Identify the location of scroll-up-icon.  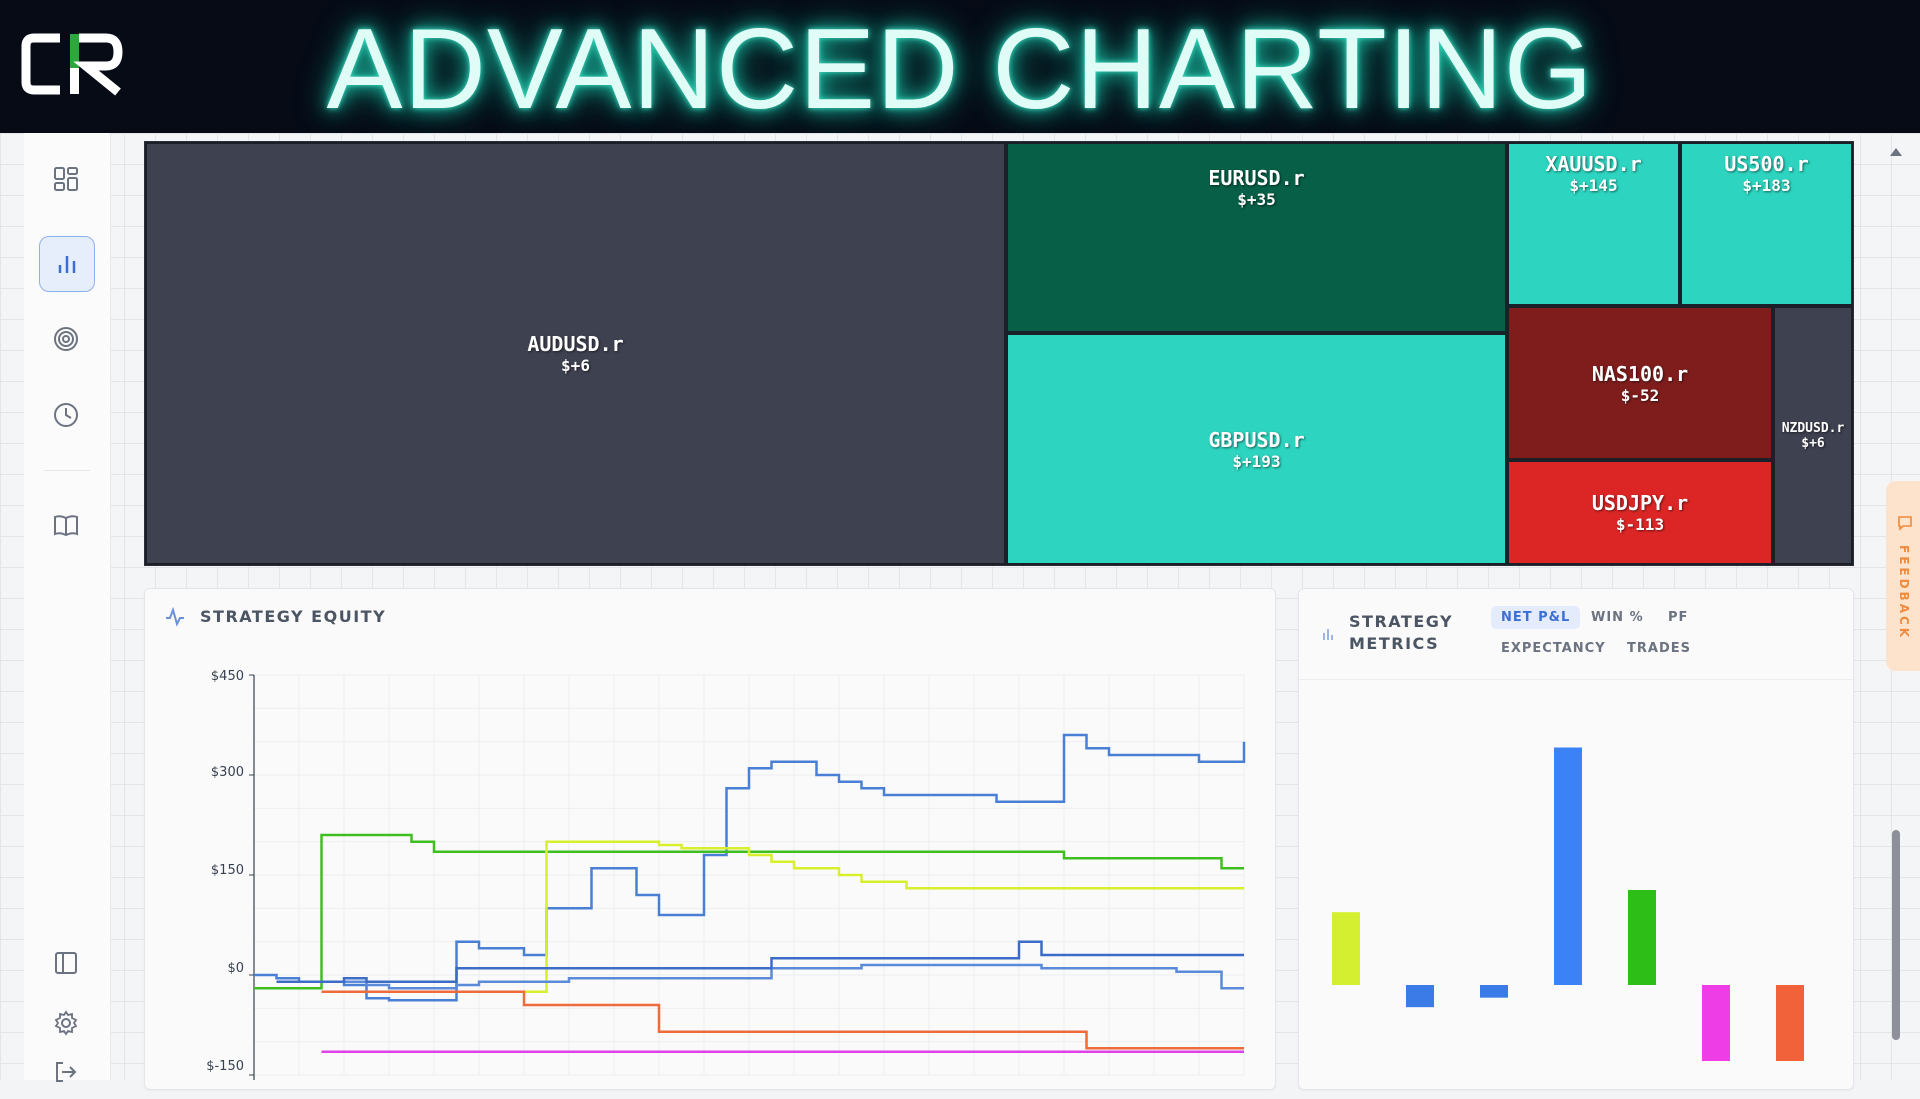
(1896, 152).